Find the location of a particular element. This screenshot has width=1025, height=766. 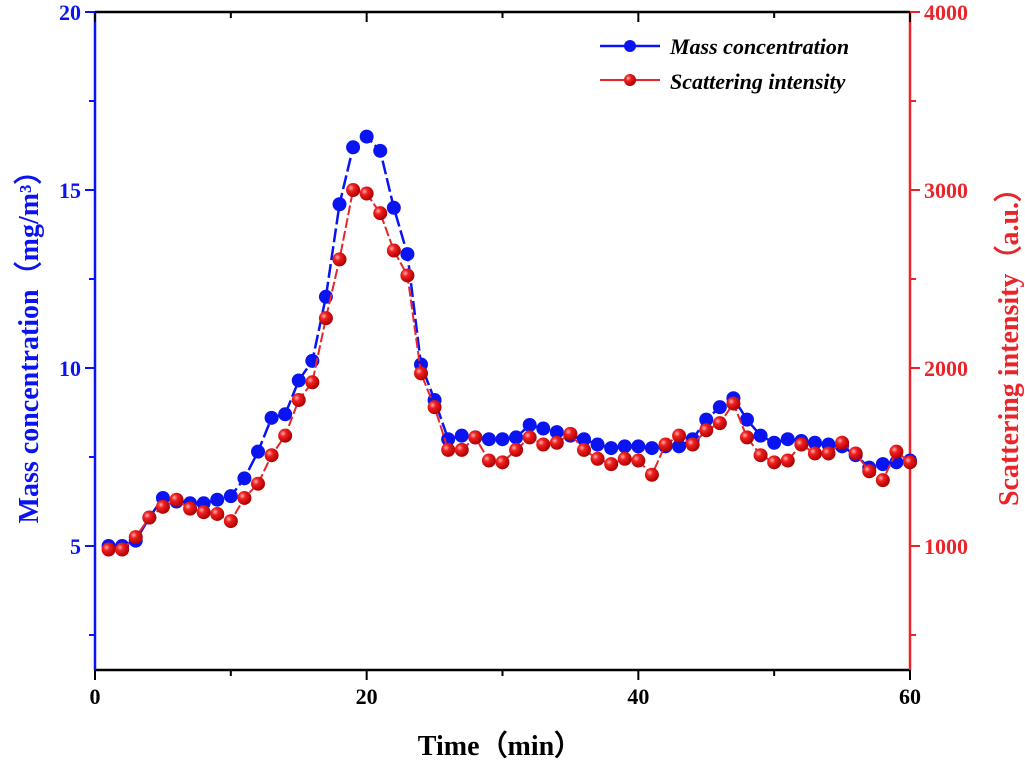

left-y-tick-label: 15 is located at coordinates (70, 190).